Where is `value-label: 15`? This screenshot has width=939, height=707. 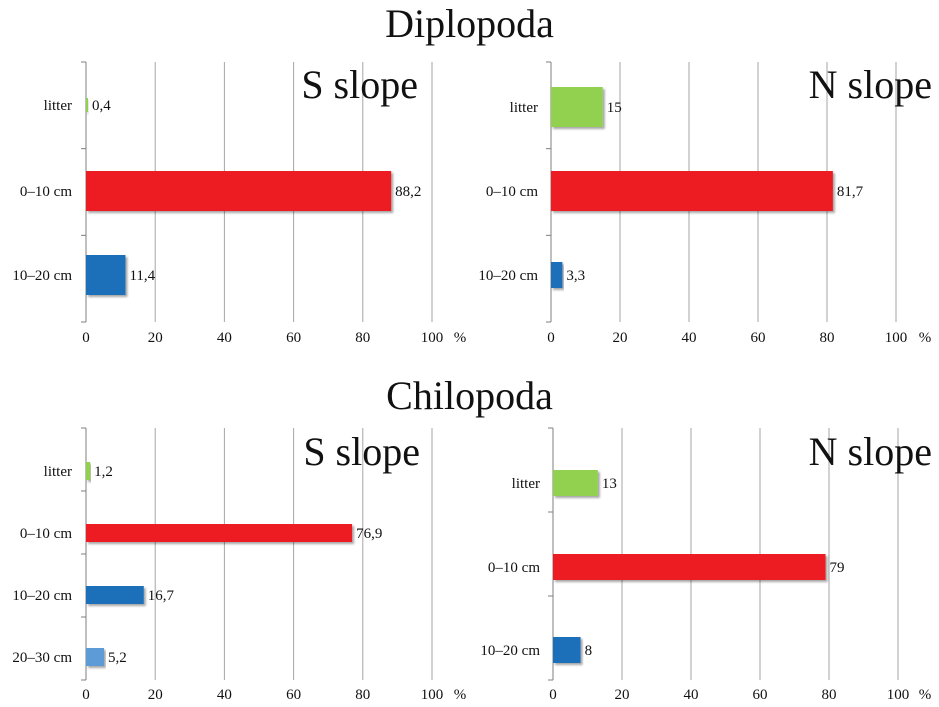
value-label: 15 is located at coordinates (614, 108).